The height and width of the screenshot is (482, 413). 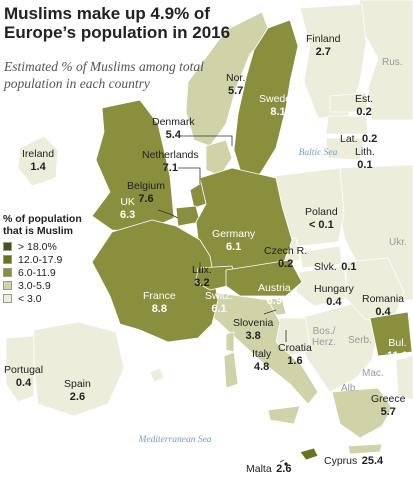 What do you see at coordinates (295, 348) in the screenshot?
I see `country-name: Croatia` at bounding box center [295, 348].